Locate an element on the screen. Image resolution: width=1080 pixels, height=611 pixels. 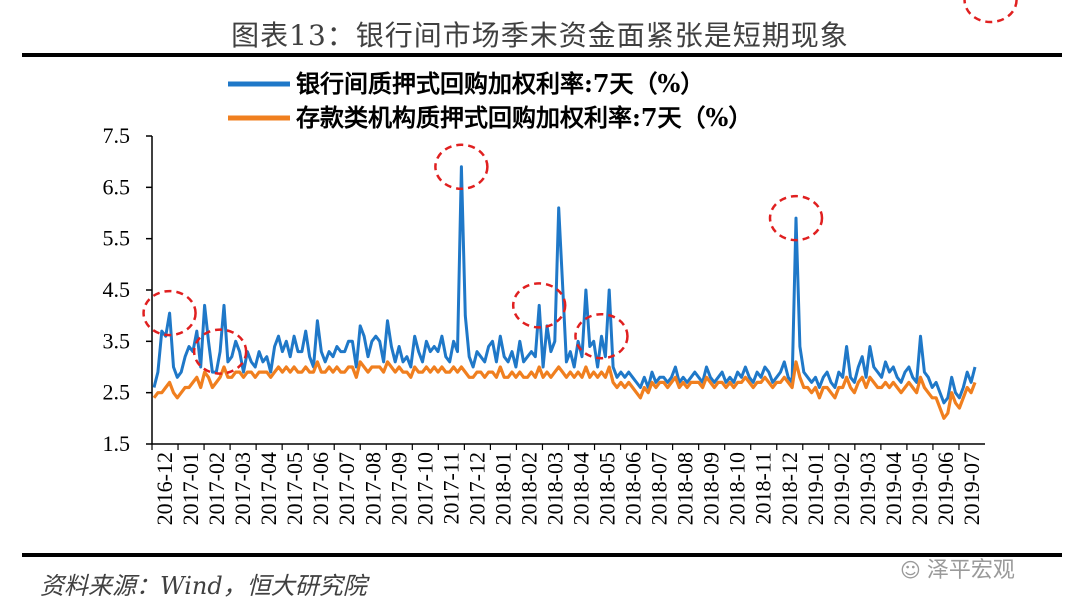
watermark-text: 泽平宏观 is located at coordinates (970, 570).